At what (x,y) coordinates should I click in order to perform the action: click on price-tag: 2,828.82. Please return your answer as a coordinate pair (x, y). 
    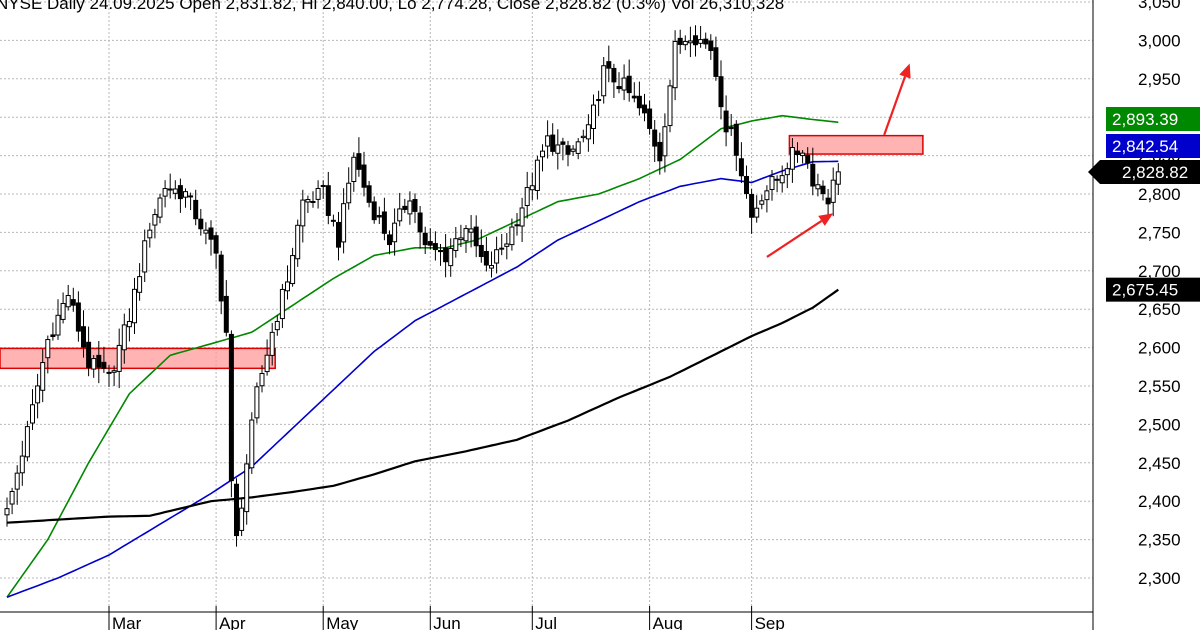
    Looking at the image, I should click on (1144, 172).